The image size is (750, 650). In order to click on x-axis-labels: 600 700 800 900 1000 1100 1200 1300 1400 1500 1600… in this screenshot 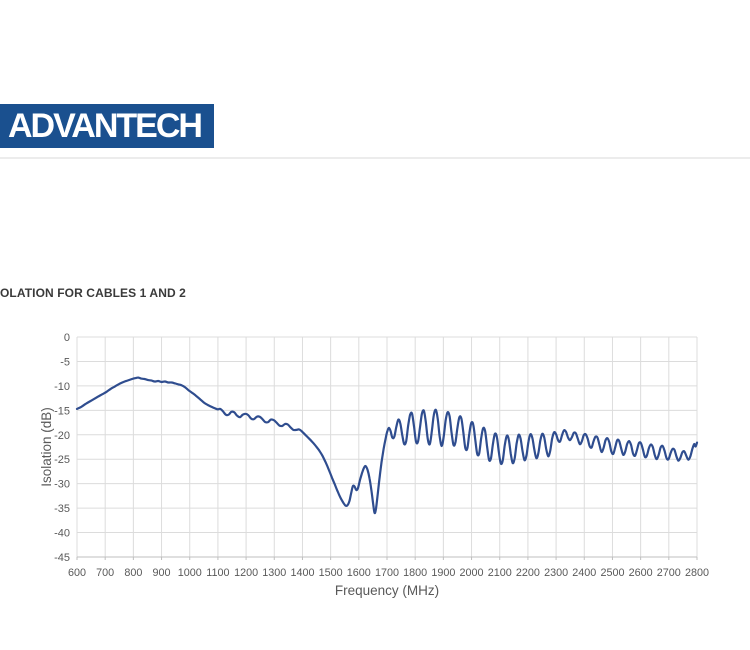, I will do `click(388, 573)`.